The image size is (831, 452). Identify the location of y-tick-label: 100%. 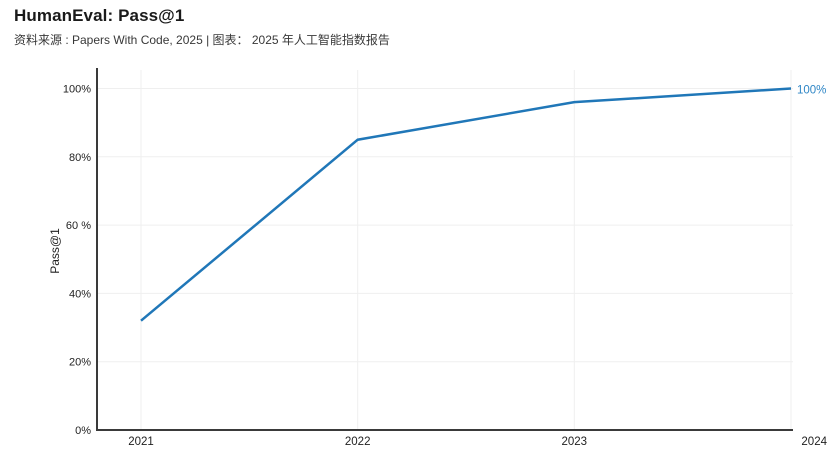
(77, 90).